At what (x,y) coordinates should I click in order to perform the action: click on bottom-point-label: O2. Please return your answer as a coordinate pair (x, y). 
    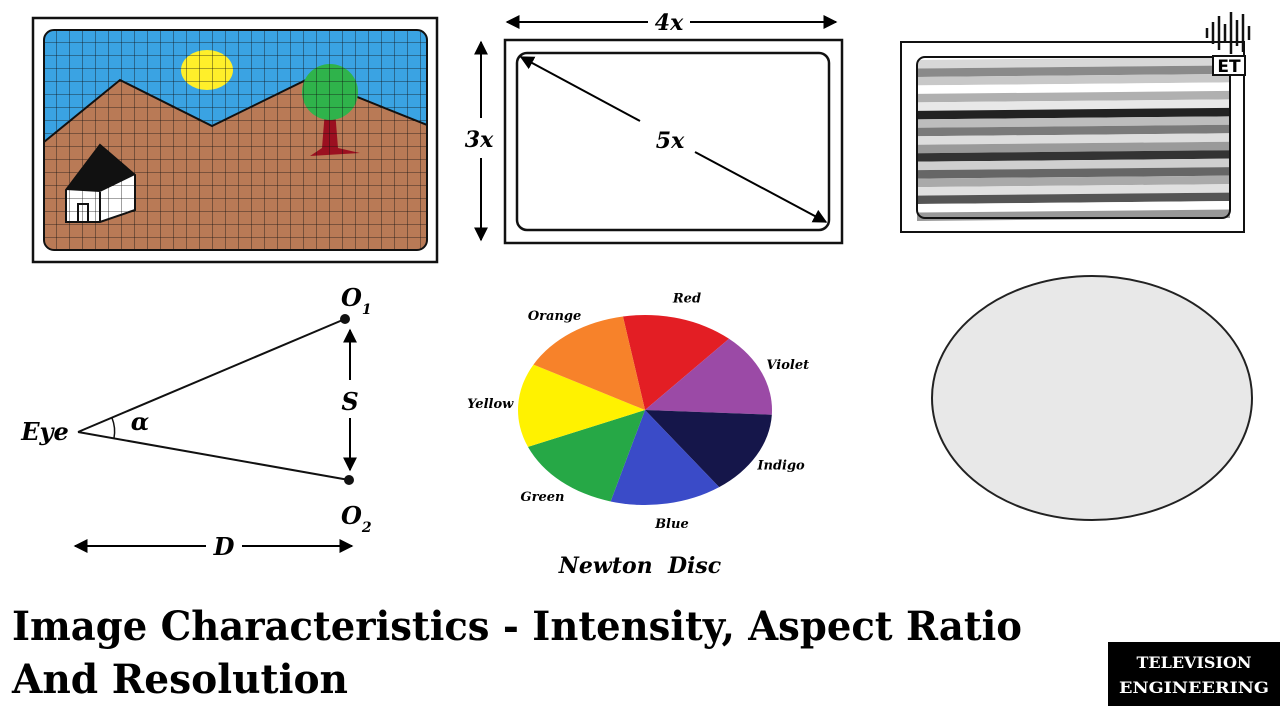
    Looking at the image, I should click on (356, 518).